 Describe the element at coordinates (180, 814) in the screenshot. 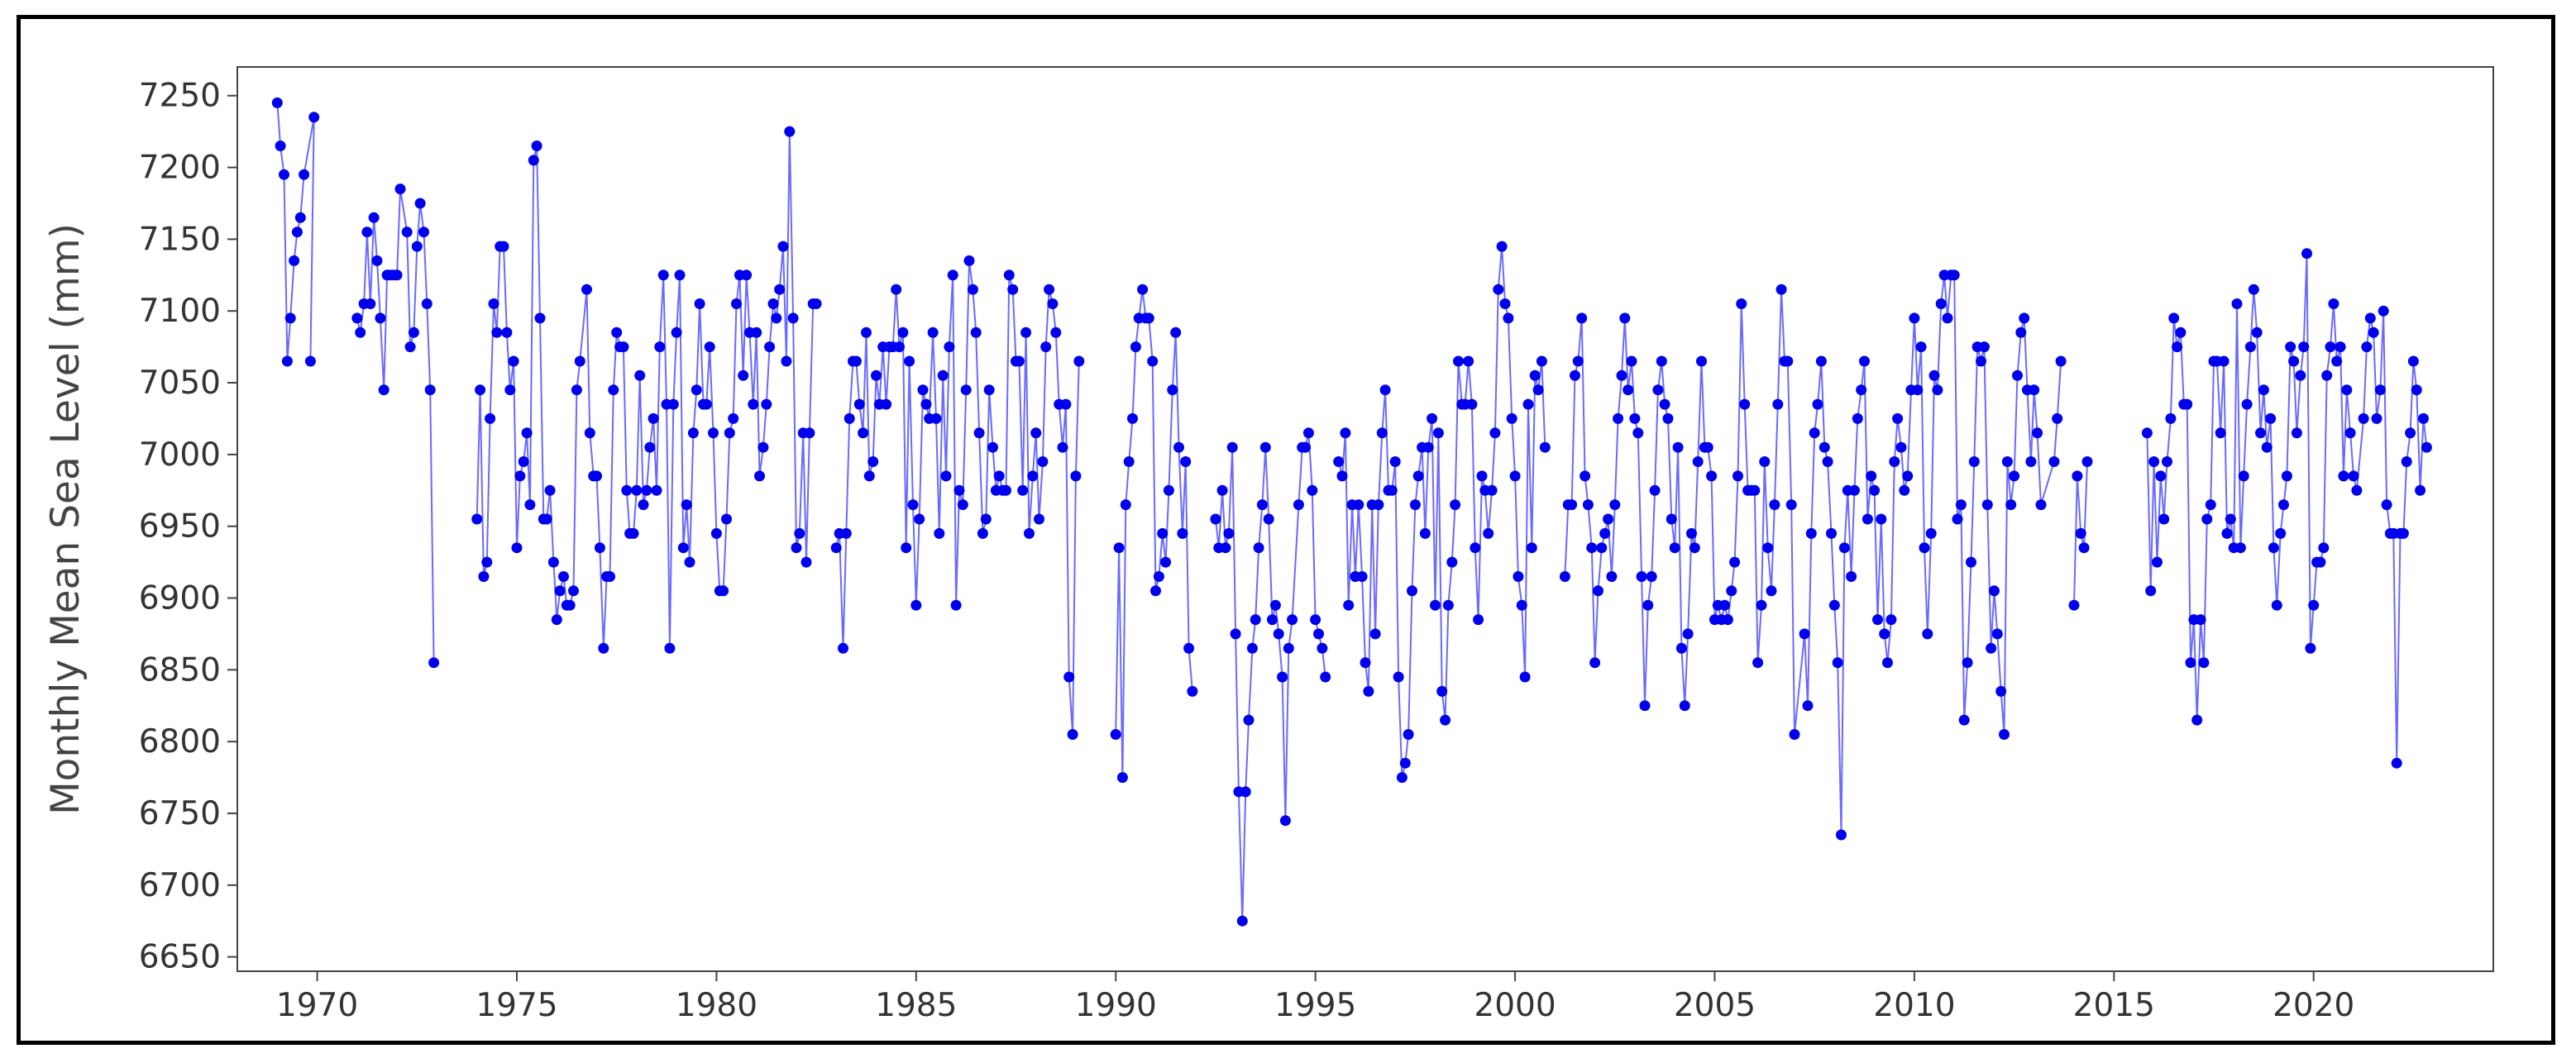

I see `y-tick-label: 6750` at that location.